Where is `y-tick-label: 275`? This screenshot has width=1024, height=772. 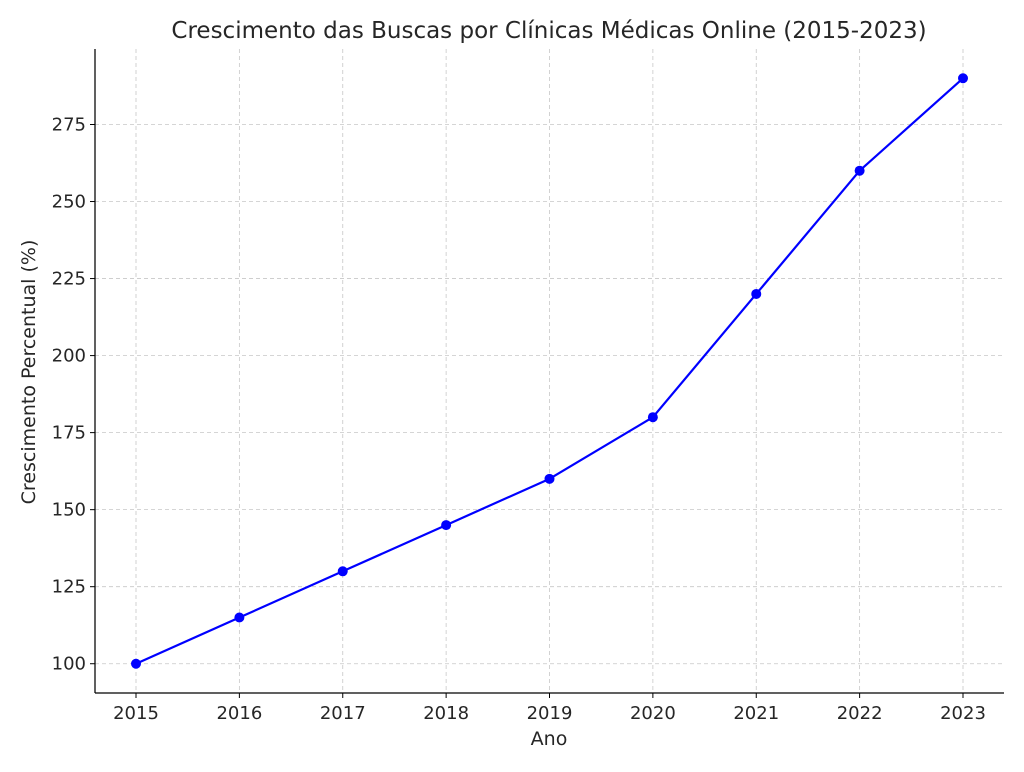
y-tick-label: 275 is located at coordinates (69, 124).